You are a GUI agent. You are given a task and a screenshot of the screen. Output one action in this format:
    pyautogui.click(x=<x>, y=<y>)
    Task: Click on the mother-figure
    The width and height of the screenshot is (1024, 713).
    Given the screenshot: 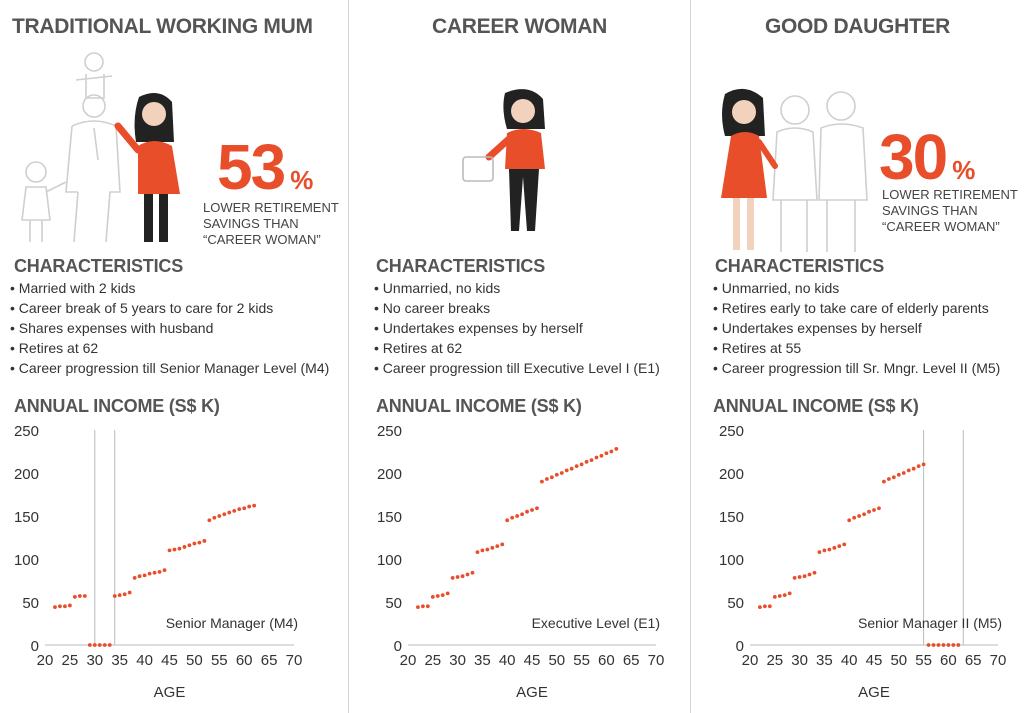 What is the action you would take?
    pyautogui.click(x=147, y=167)
    